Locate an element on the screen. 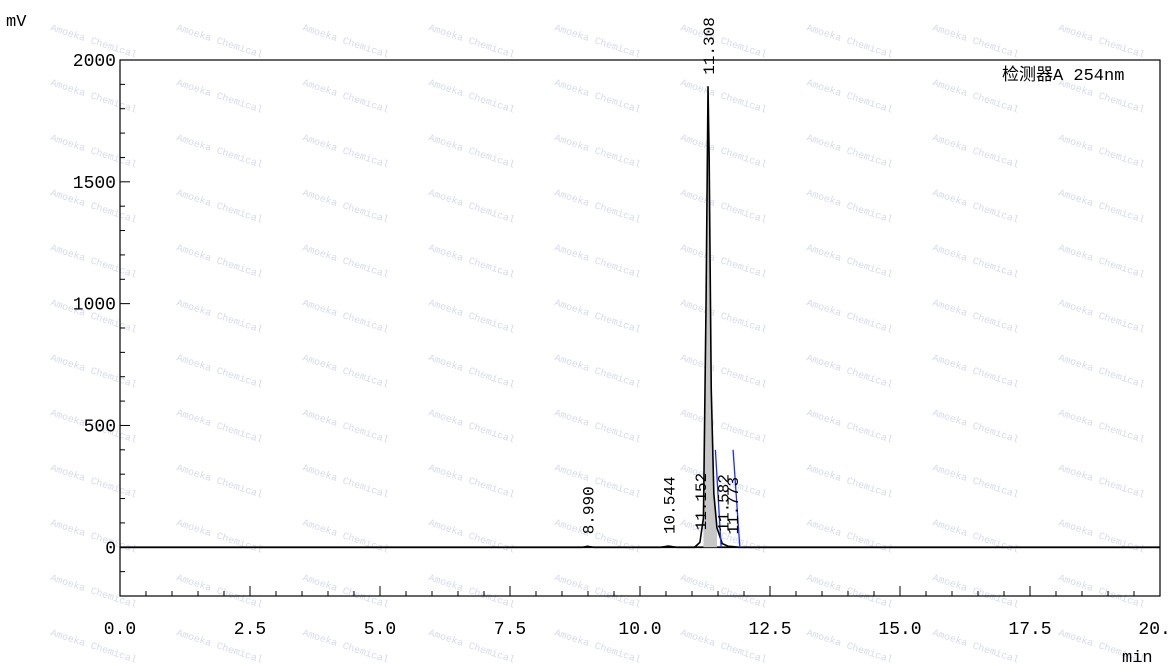  x-tick-label: 17.5 is located at coordinates (1029, 630).